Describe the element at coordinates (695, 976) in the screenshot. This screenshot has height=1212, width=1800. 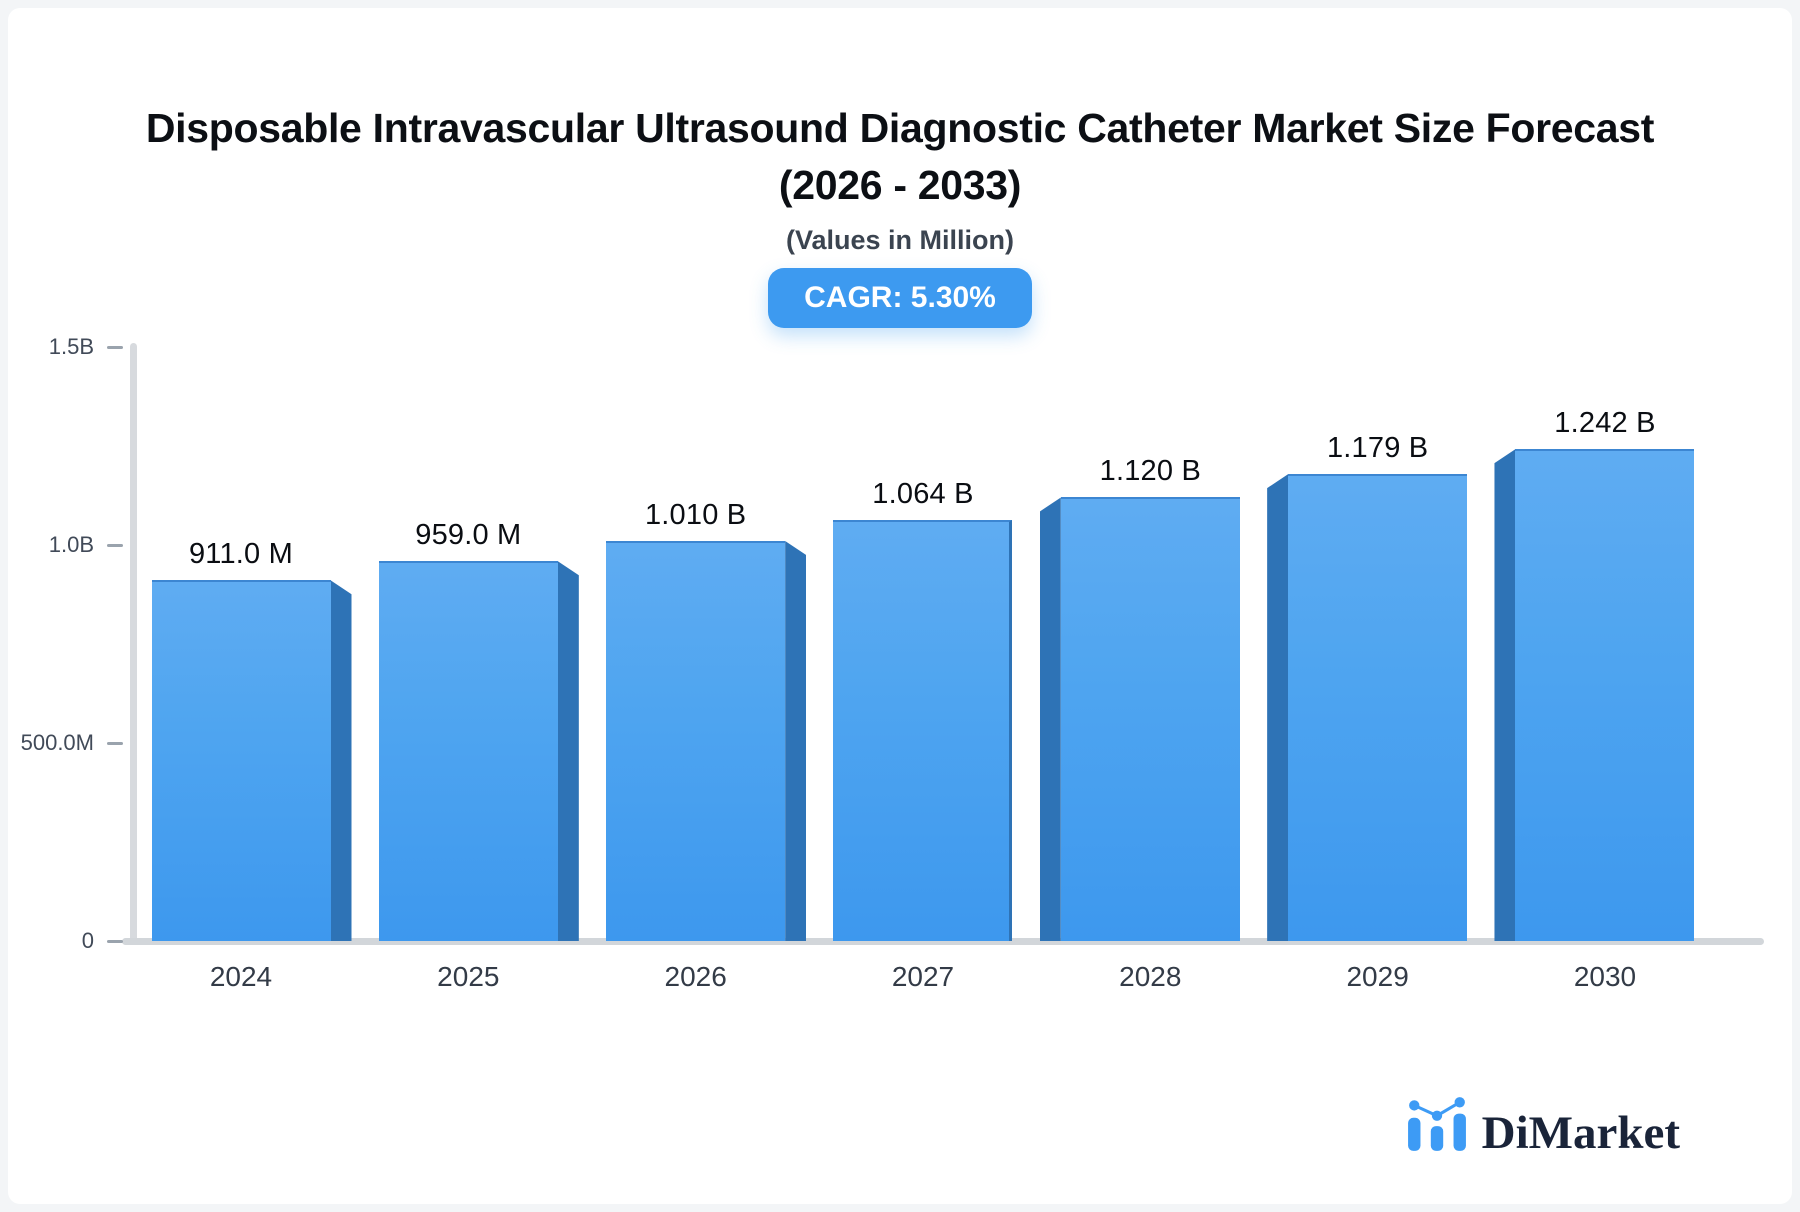
I see `x-axis-label-2026: 2026` at that location.